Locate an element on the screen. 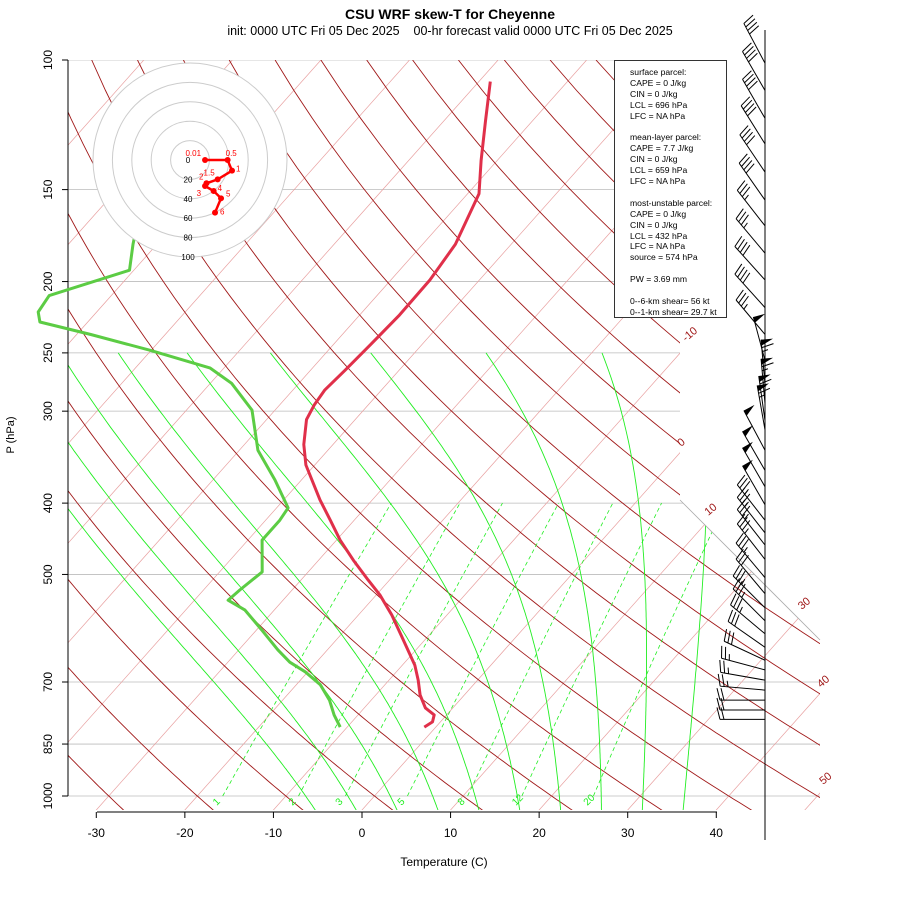 This screenshot has height=900, width=900. hodograph-ring-label: 0 is located at coordinates (188, 160).